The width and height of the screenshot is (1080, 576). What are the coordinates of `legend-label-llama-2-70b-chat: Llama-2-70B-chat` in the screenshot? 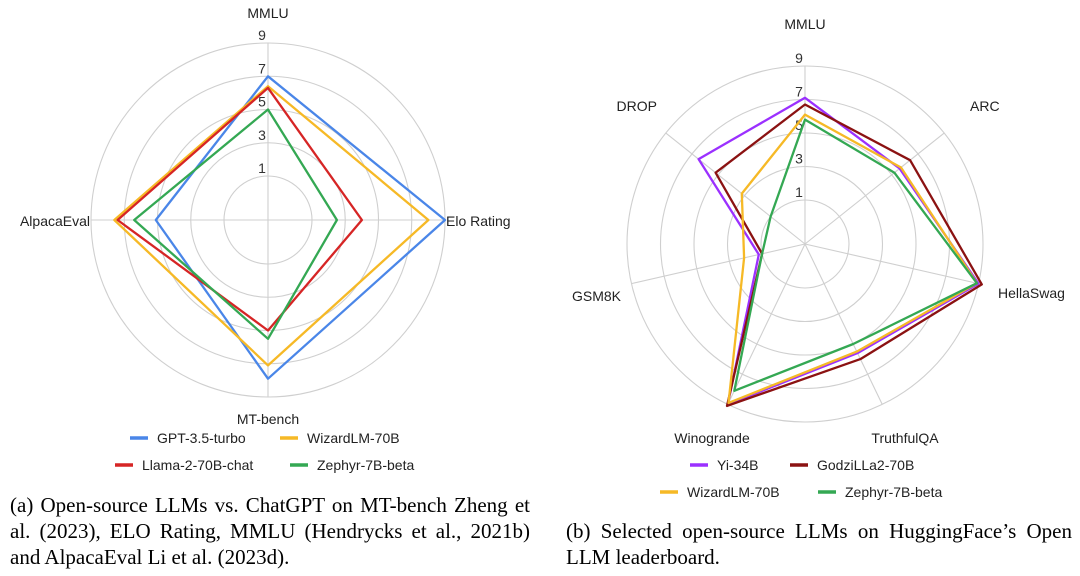 It's located at (197, 465).